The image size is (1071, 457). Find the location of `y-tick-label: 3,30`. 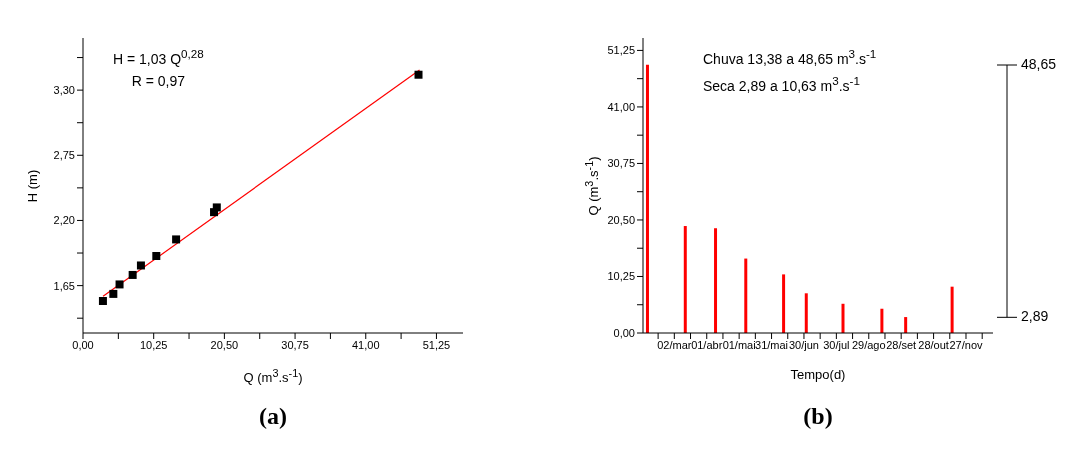

y-tick-label: 3,30 is located at coordinates (64, 90).